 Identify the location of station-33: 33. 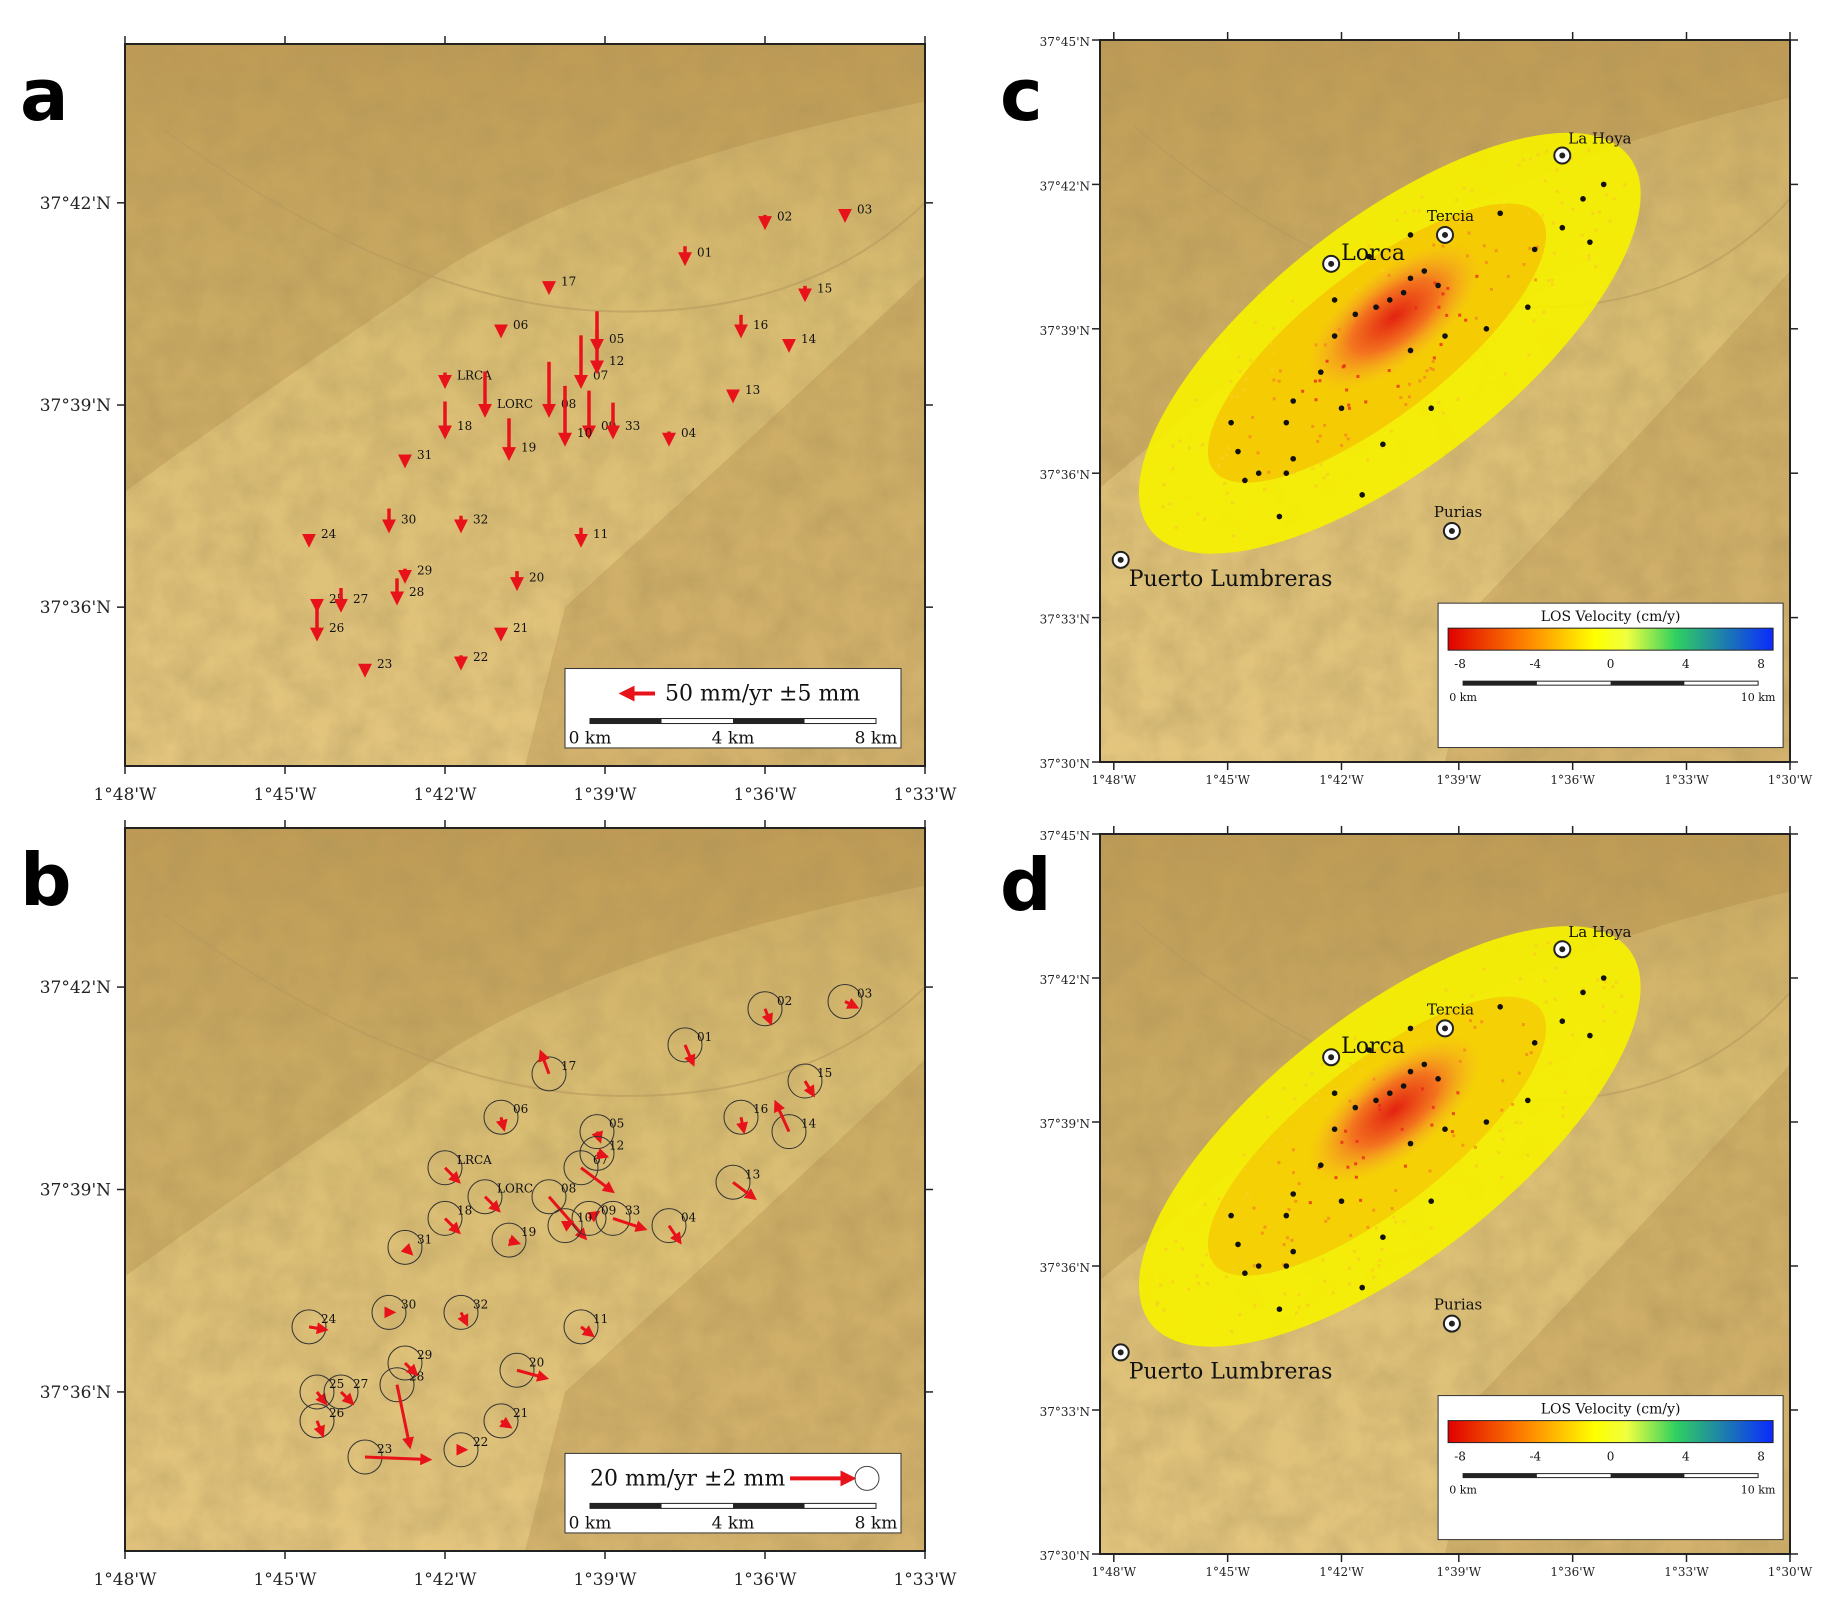
(621, 1218).